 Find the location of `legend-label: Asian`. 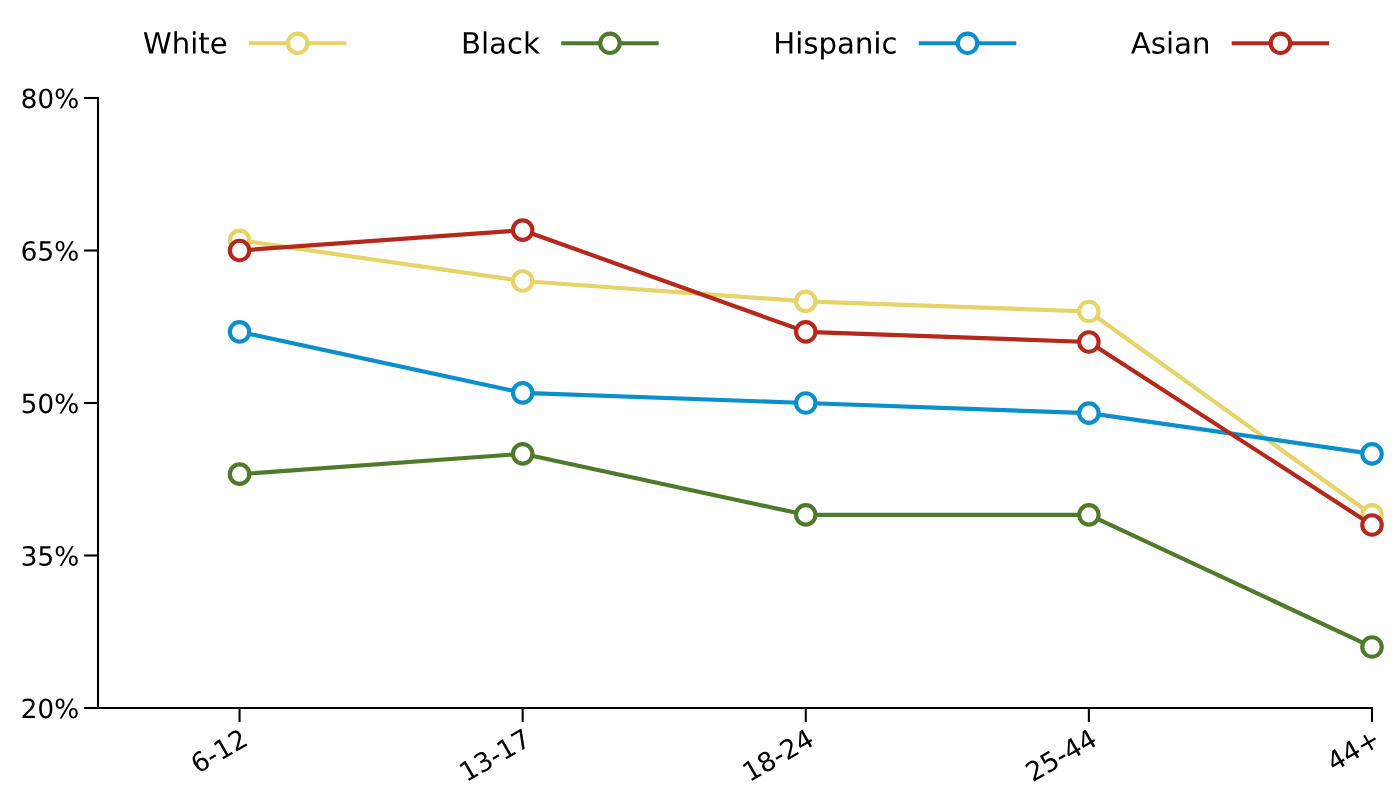

legend-label: Asian is located at coordinates (1169, 42).